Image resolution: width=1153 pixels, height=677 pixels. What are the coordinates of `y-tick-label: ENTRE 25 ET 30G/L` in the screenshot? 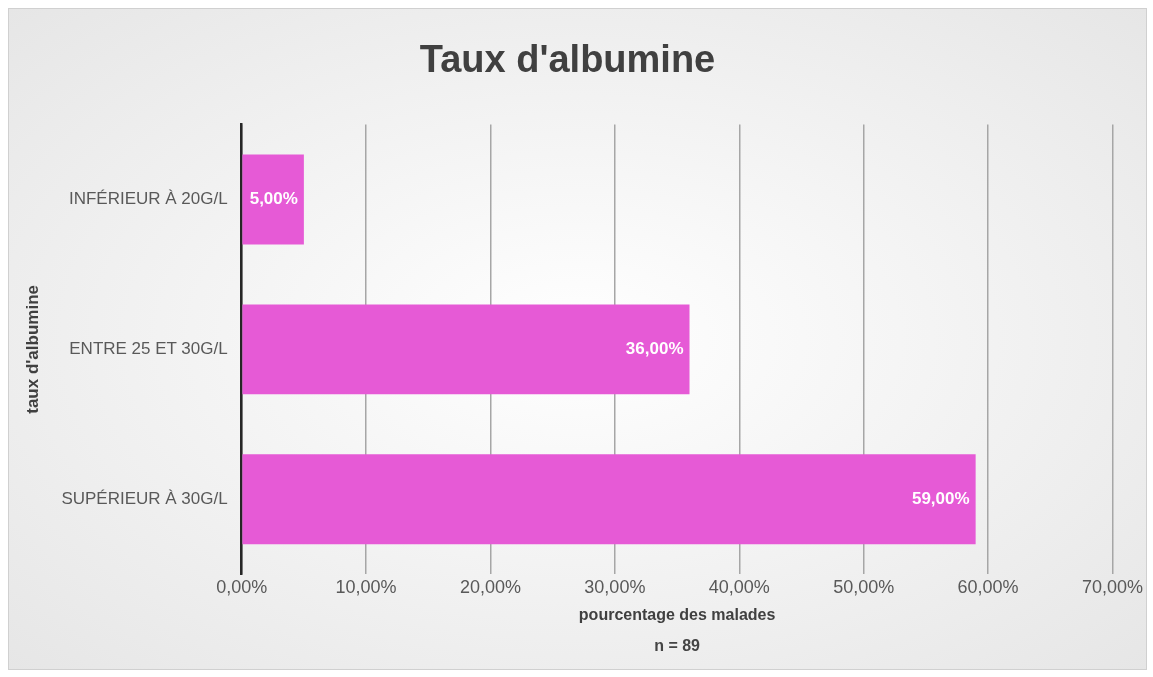 It's located at (148, 349).